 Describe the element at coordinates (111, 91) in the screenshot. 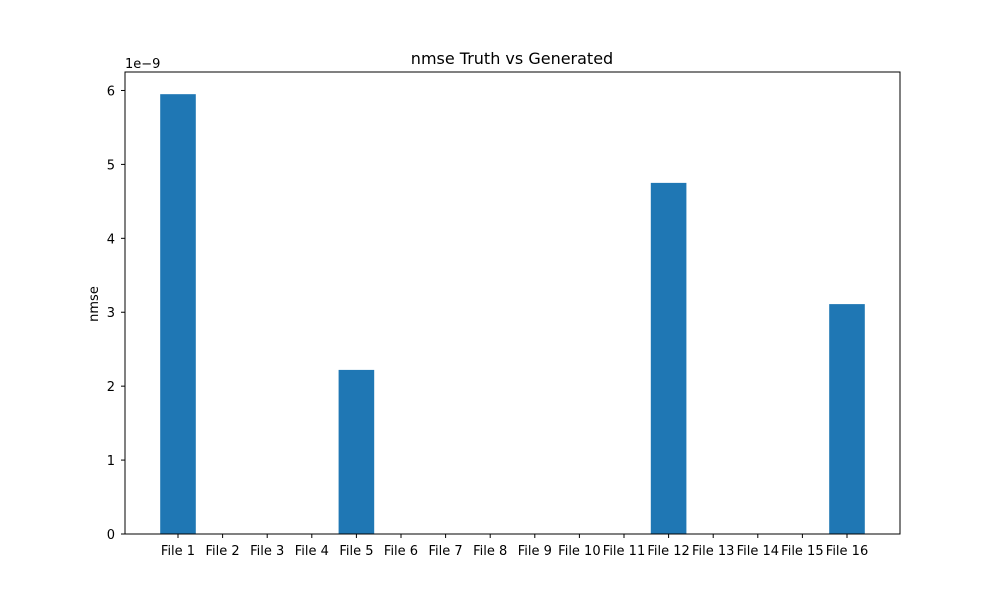

I see `y-tick-label: 6` at that location.